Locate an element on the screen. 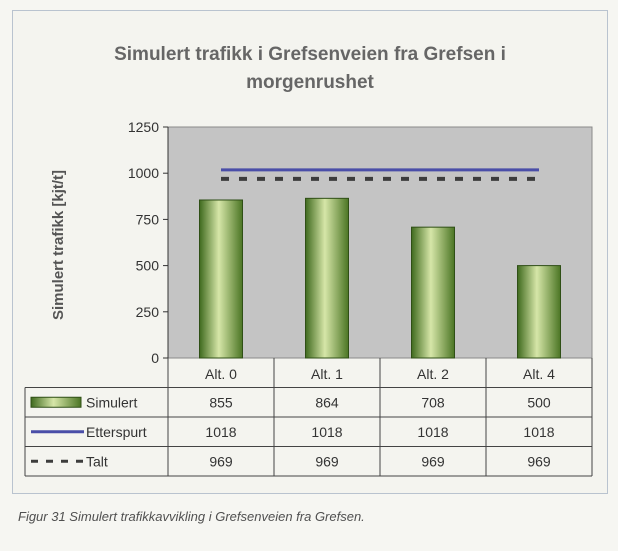 The width and height of the screenshot is (618, 551). legend-label: Etterspurt is located at coordinates (116, 432).